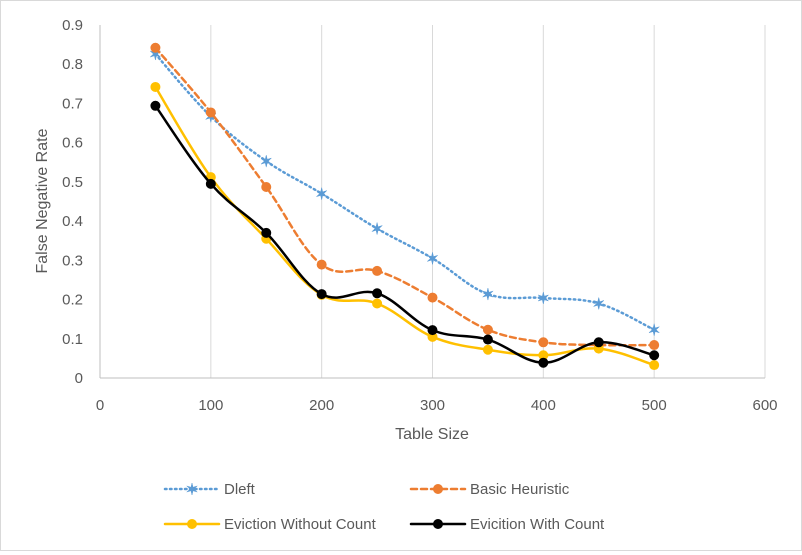  What do you see at coordinates (210, 405) in the screenshot?
I see `x-tick-label: 100` at bounding box center [210, 405].